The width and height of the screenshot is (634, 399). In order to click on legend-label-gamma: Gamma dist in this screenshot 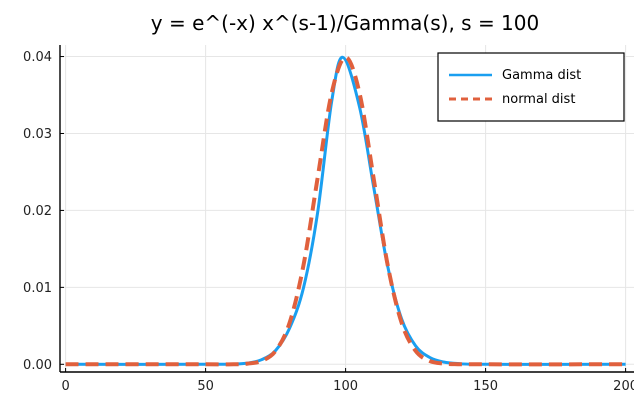, I will do `click(541, 75)`.